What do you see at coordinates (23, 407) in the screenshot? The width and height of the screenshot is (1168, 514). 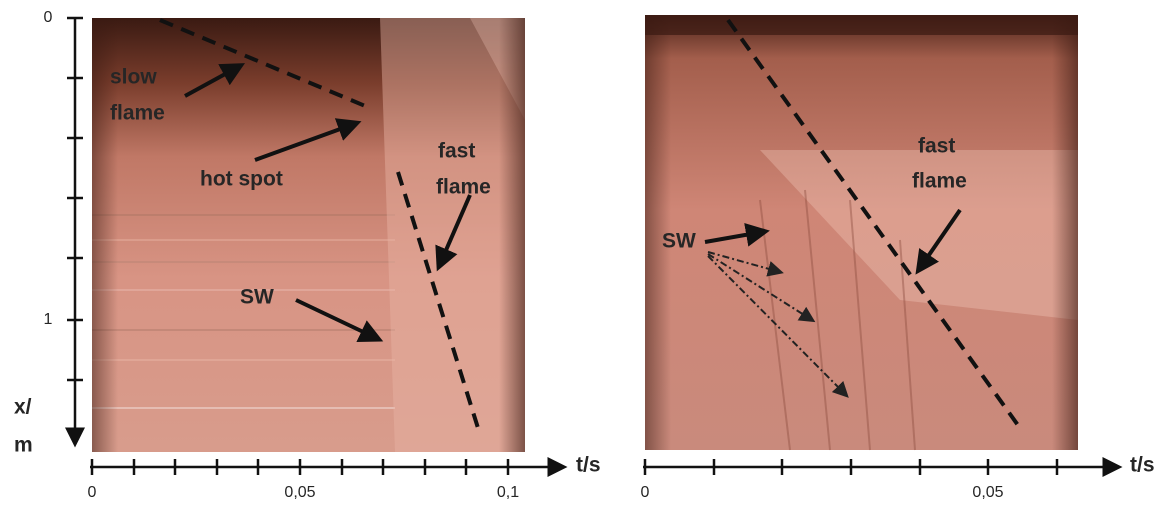 I see `y-axis-label: x/` at bounding box center [23, 407].